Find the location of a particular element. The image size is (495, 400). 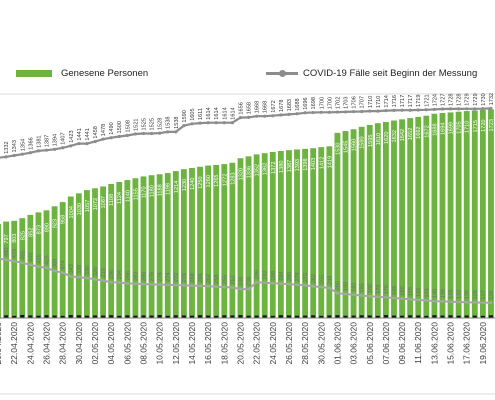

active-cases-data-label: 278 is located at coordinates (153, 276).